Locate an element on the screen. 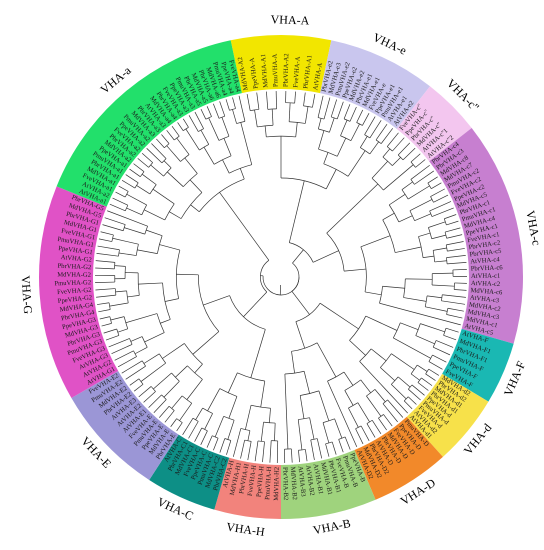 Image resolution: width=544 pixels, height=550 pixels. group-band-d is located at coordinates (447, 415).